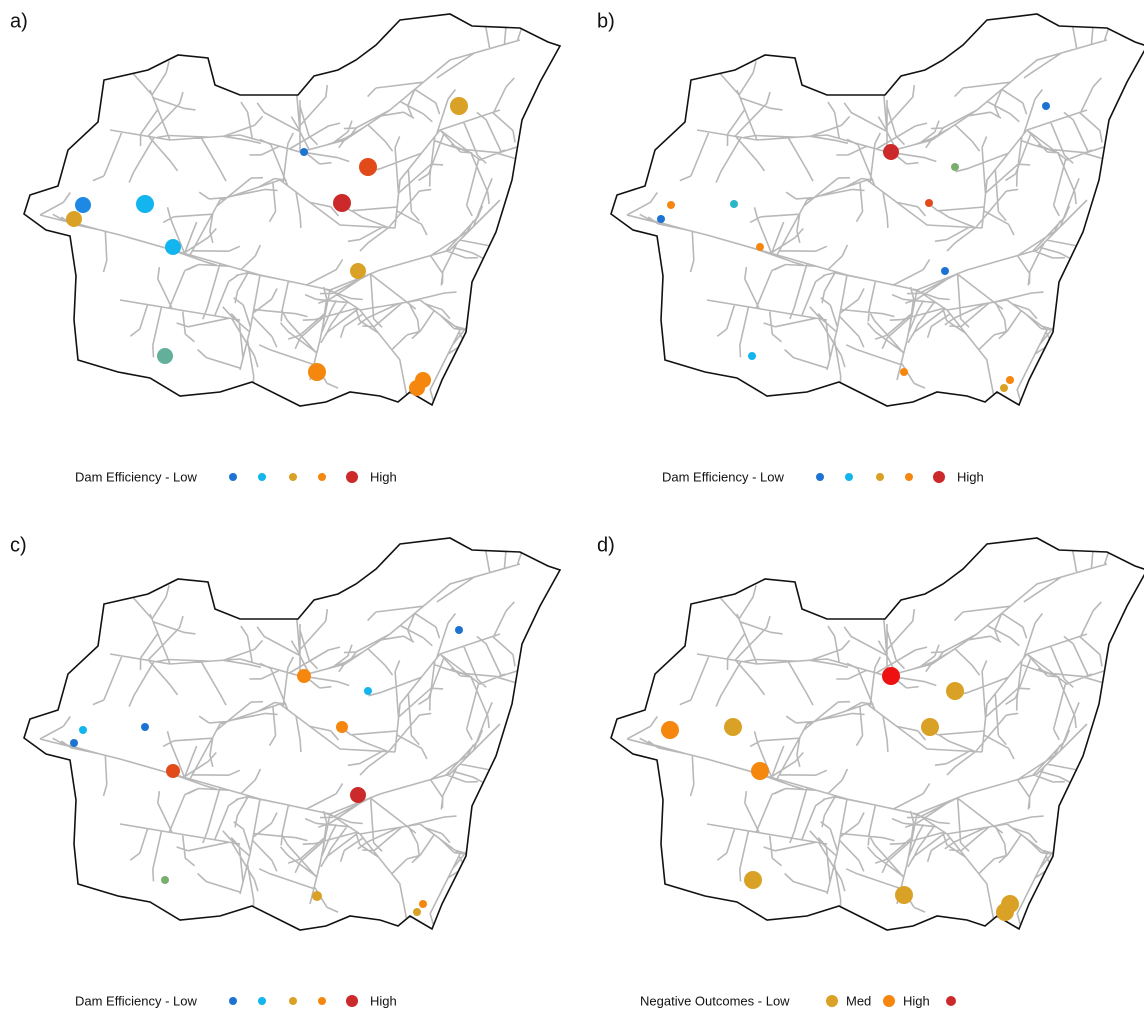 The height and width of the screenshot is (1014, 1144). I want to click on legend-text: Med, so click(858, 1000).